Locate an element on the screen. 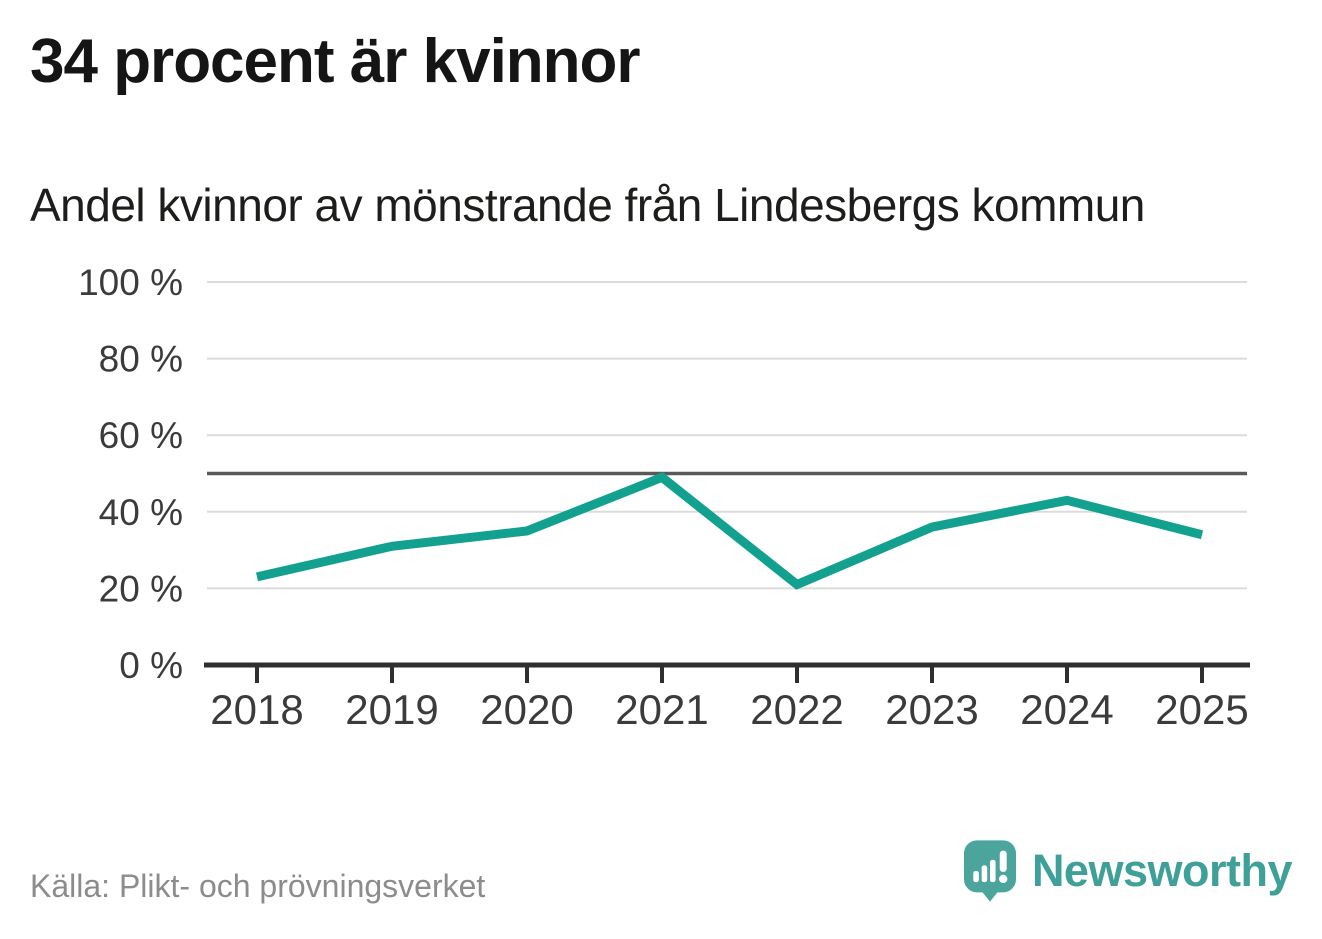  x-tick-label-2024: 2024 is located at coordinates (1066, 709).